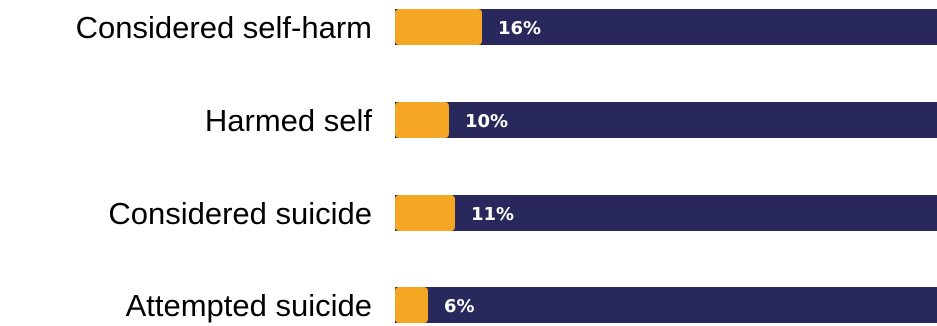  Describe the element at coordinates (411, 305) in the screenshot. I see `bar-value-attempted-suicide` at that location.